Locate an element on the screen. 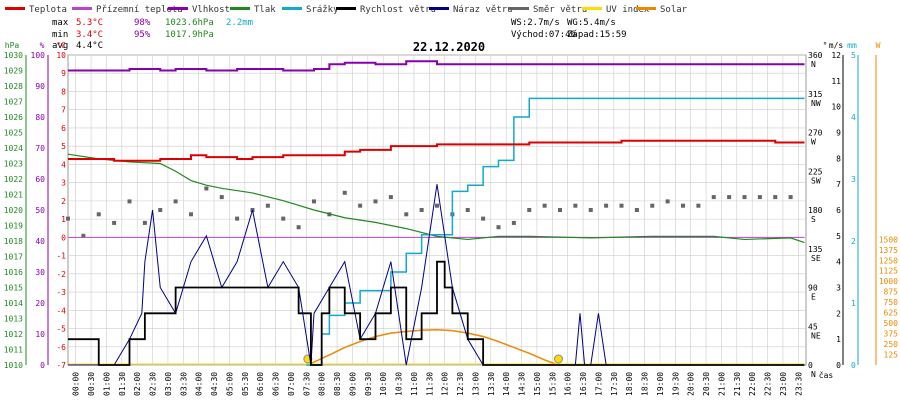  humidity-tick: 10 is located at coordinates (40, 334).